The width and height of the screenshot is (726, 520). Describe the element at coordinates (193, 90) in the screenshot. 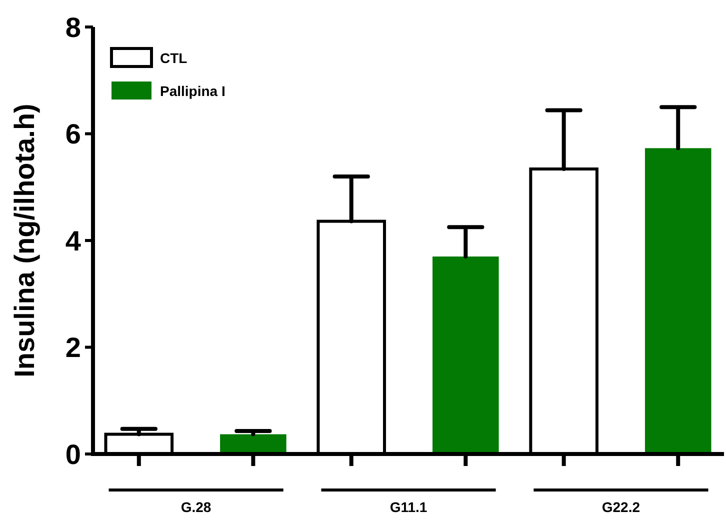

I see `legend-label: Pallipina I` at that location.